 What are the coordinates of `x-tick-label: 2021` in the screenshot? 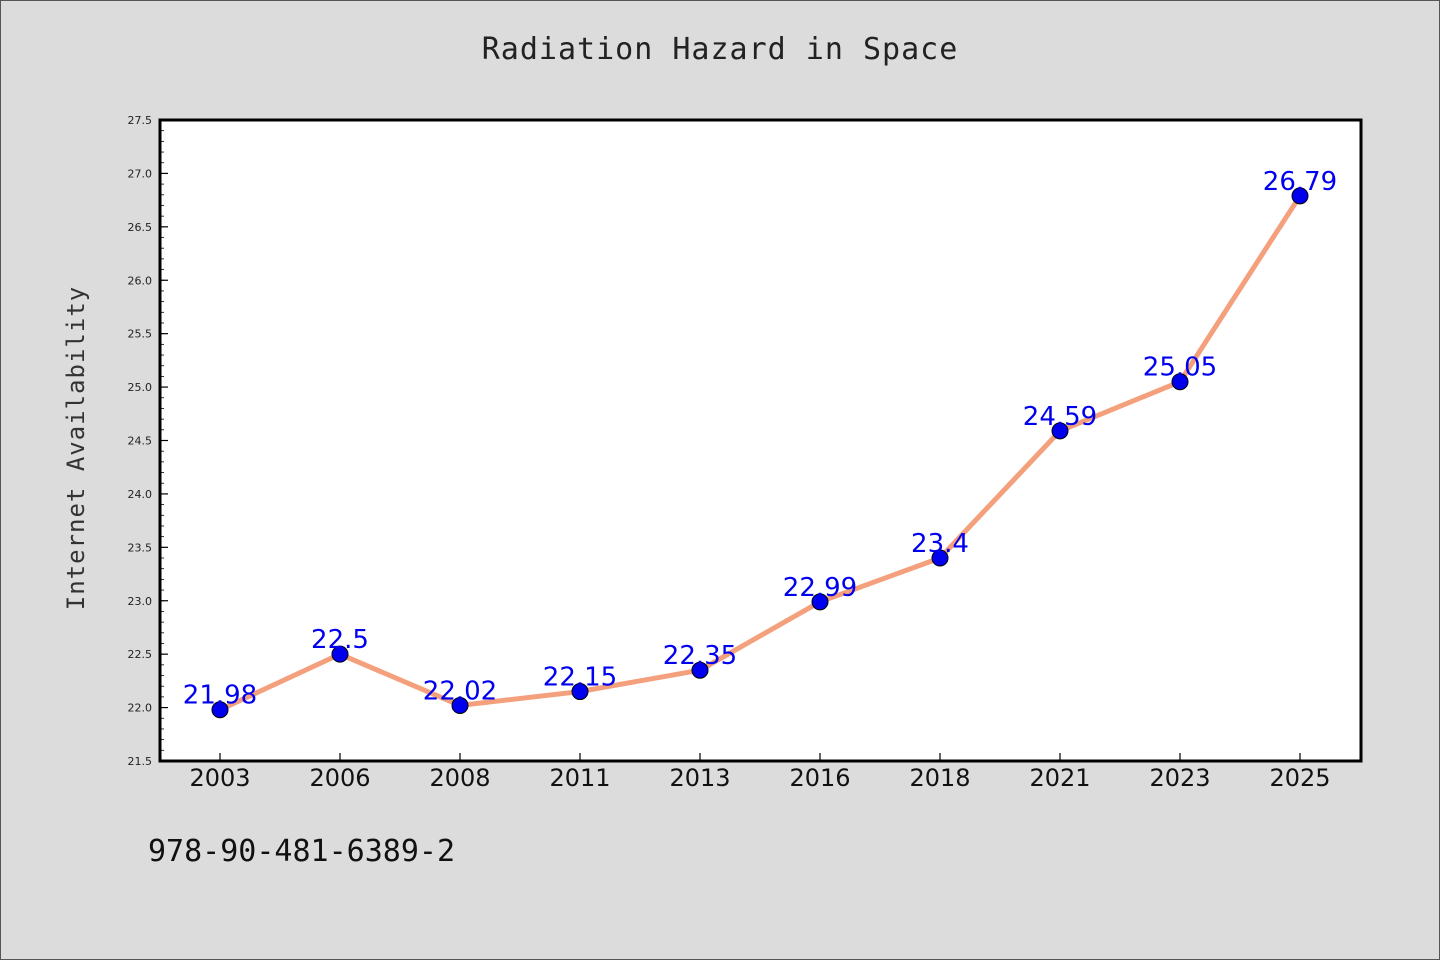 It's located at (1059, 778).